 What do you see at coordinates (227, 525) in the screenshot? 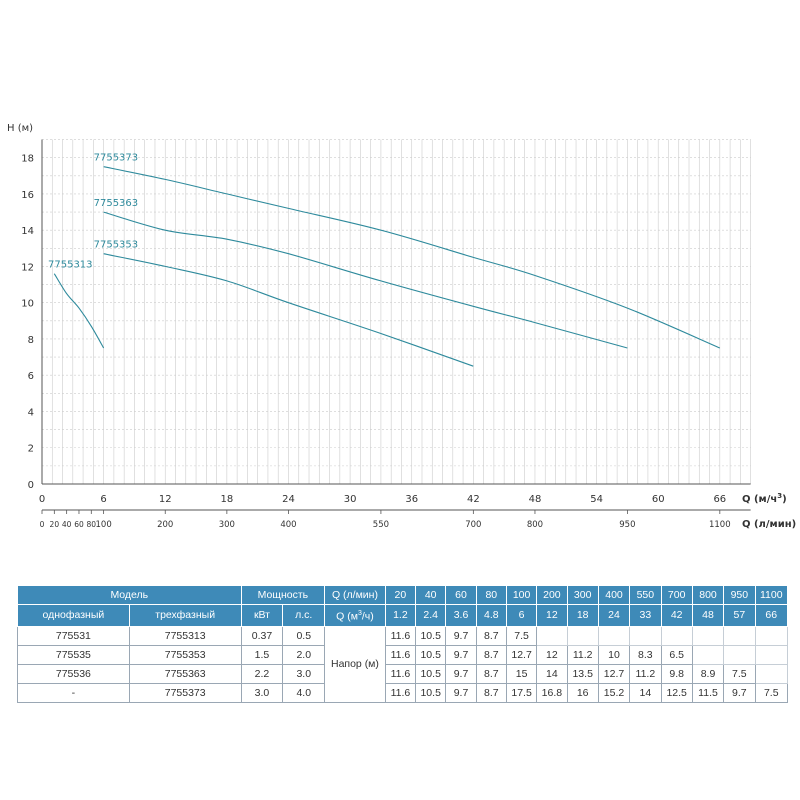
I see `x2-tick-label: 300` at bounding box center [227, 525].